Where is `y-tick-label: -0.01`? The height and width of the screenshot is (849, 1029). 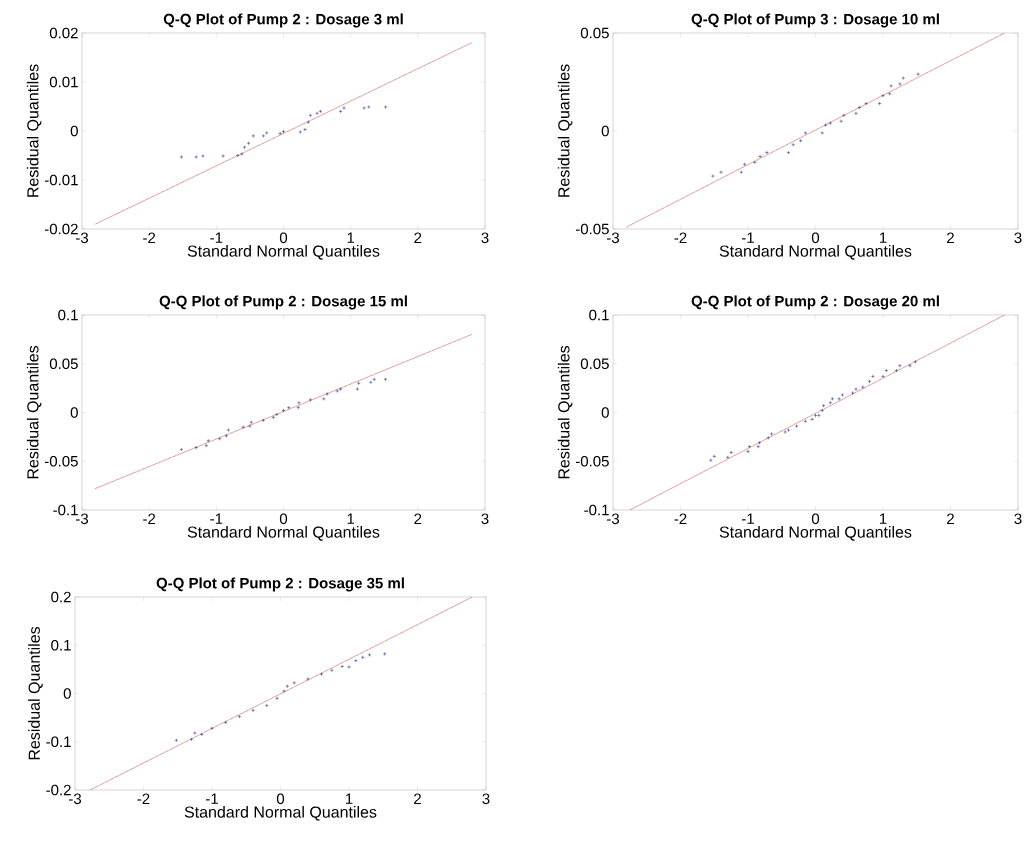 y-tick-label: -0.01 is located at coordinates (61, 180).